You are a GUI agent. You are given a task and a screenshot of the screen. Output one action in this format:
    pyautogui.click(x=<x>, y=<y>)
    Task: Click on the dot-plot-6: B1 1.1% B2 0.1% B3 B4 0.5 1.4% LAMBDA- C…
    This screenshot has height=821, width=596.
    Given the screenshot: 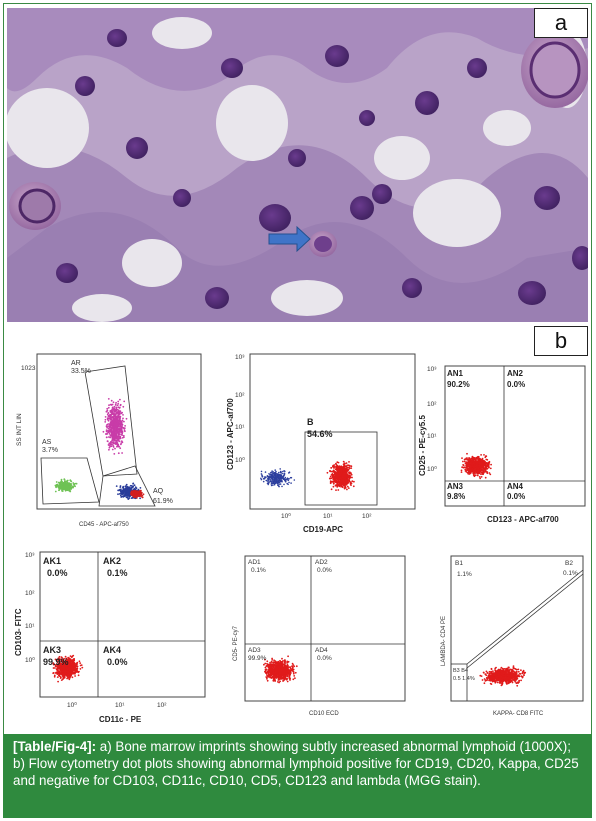 What is the action you would take?
    pyautogui.click(x=512, y=636)
    